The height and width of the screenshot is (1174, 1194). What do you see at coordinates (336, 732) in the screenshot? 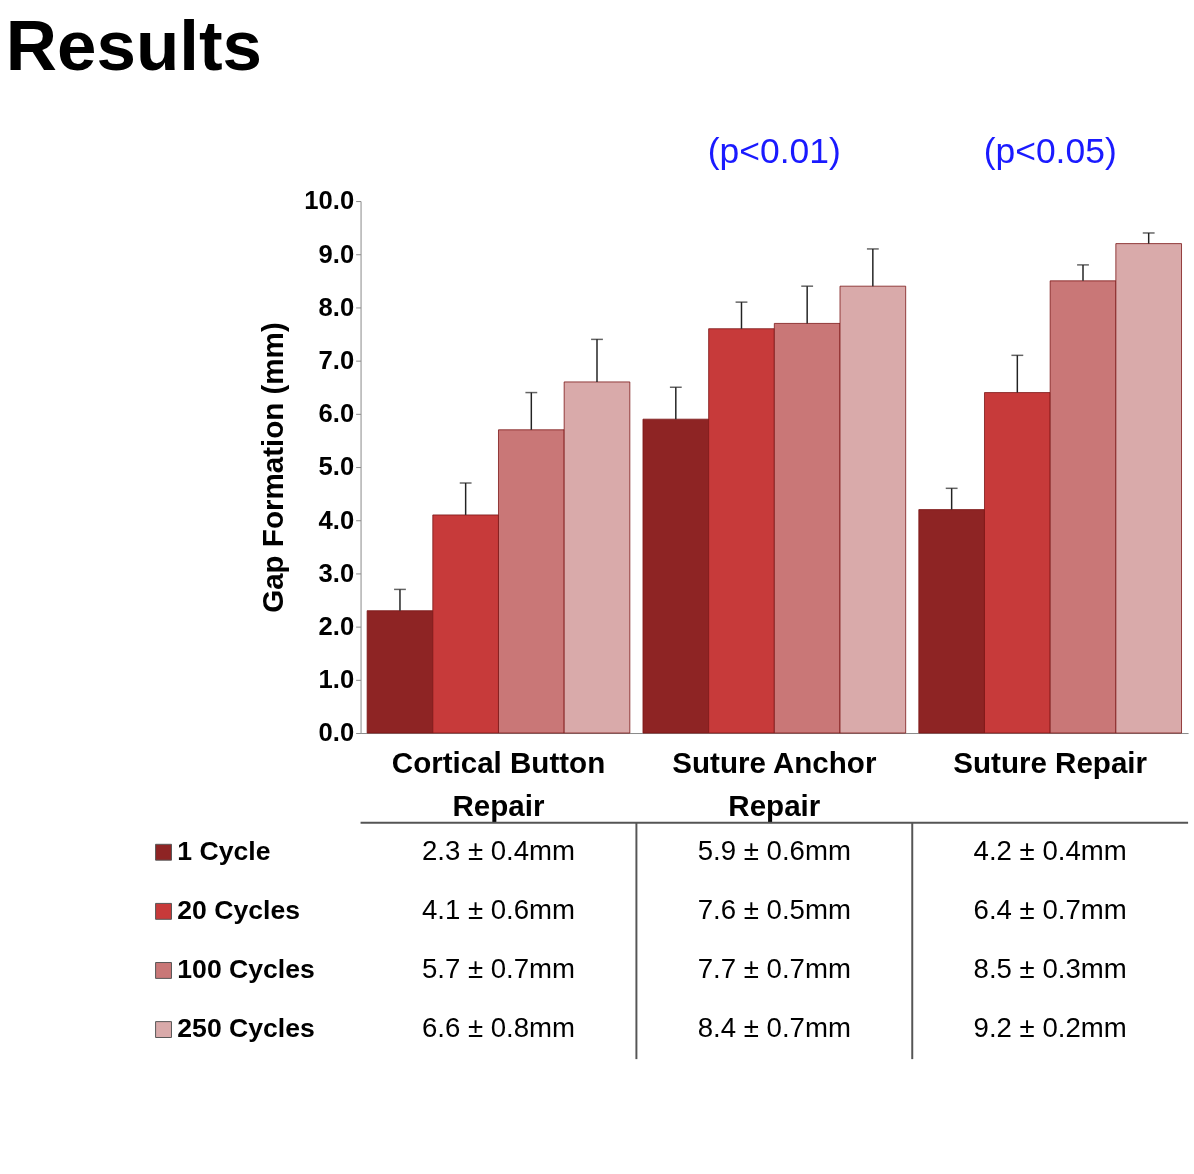
I see `y-tick-label: 0.0` at bounding box center [336, 732].